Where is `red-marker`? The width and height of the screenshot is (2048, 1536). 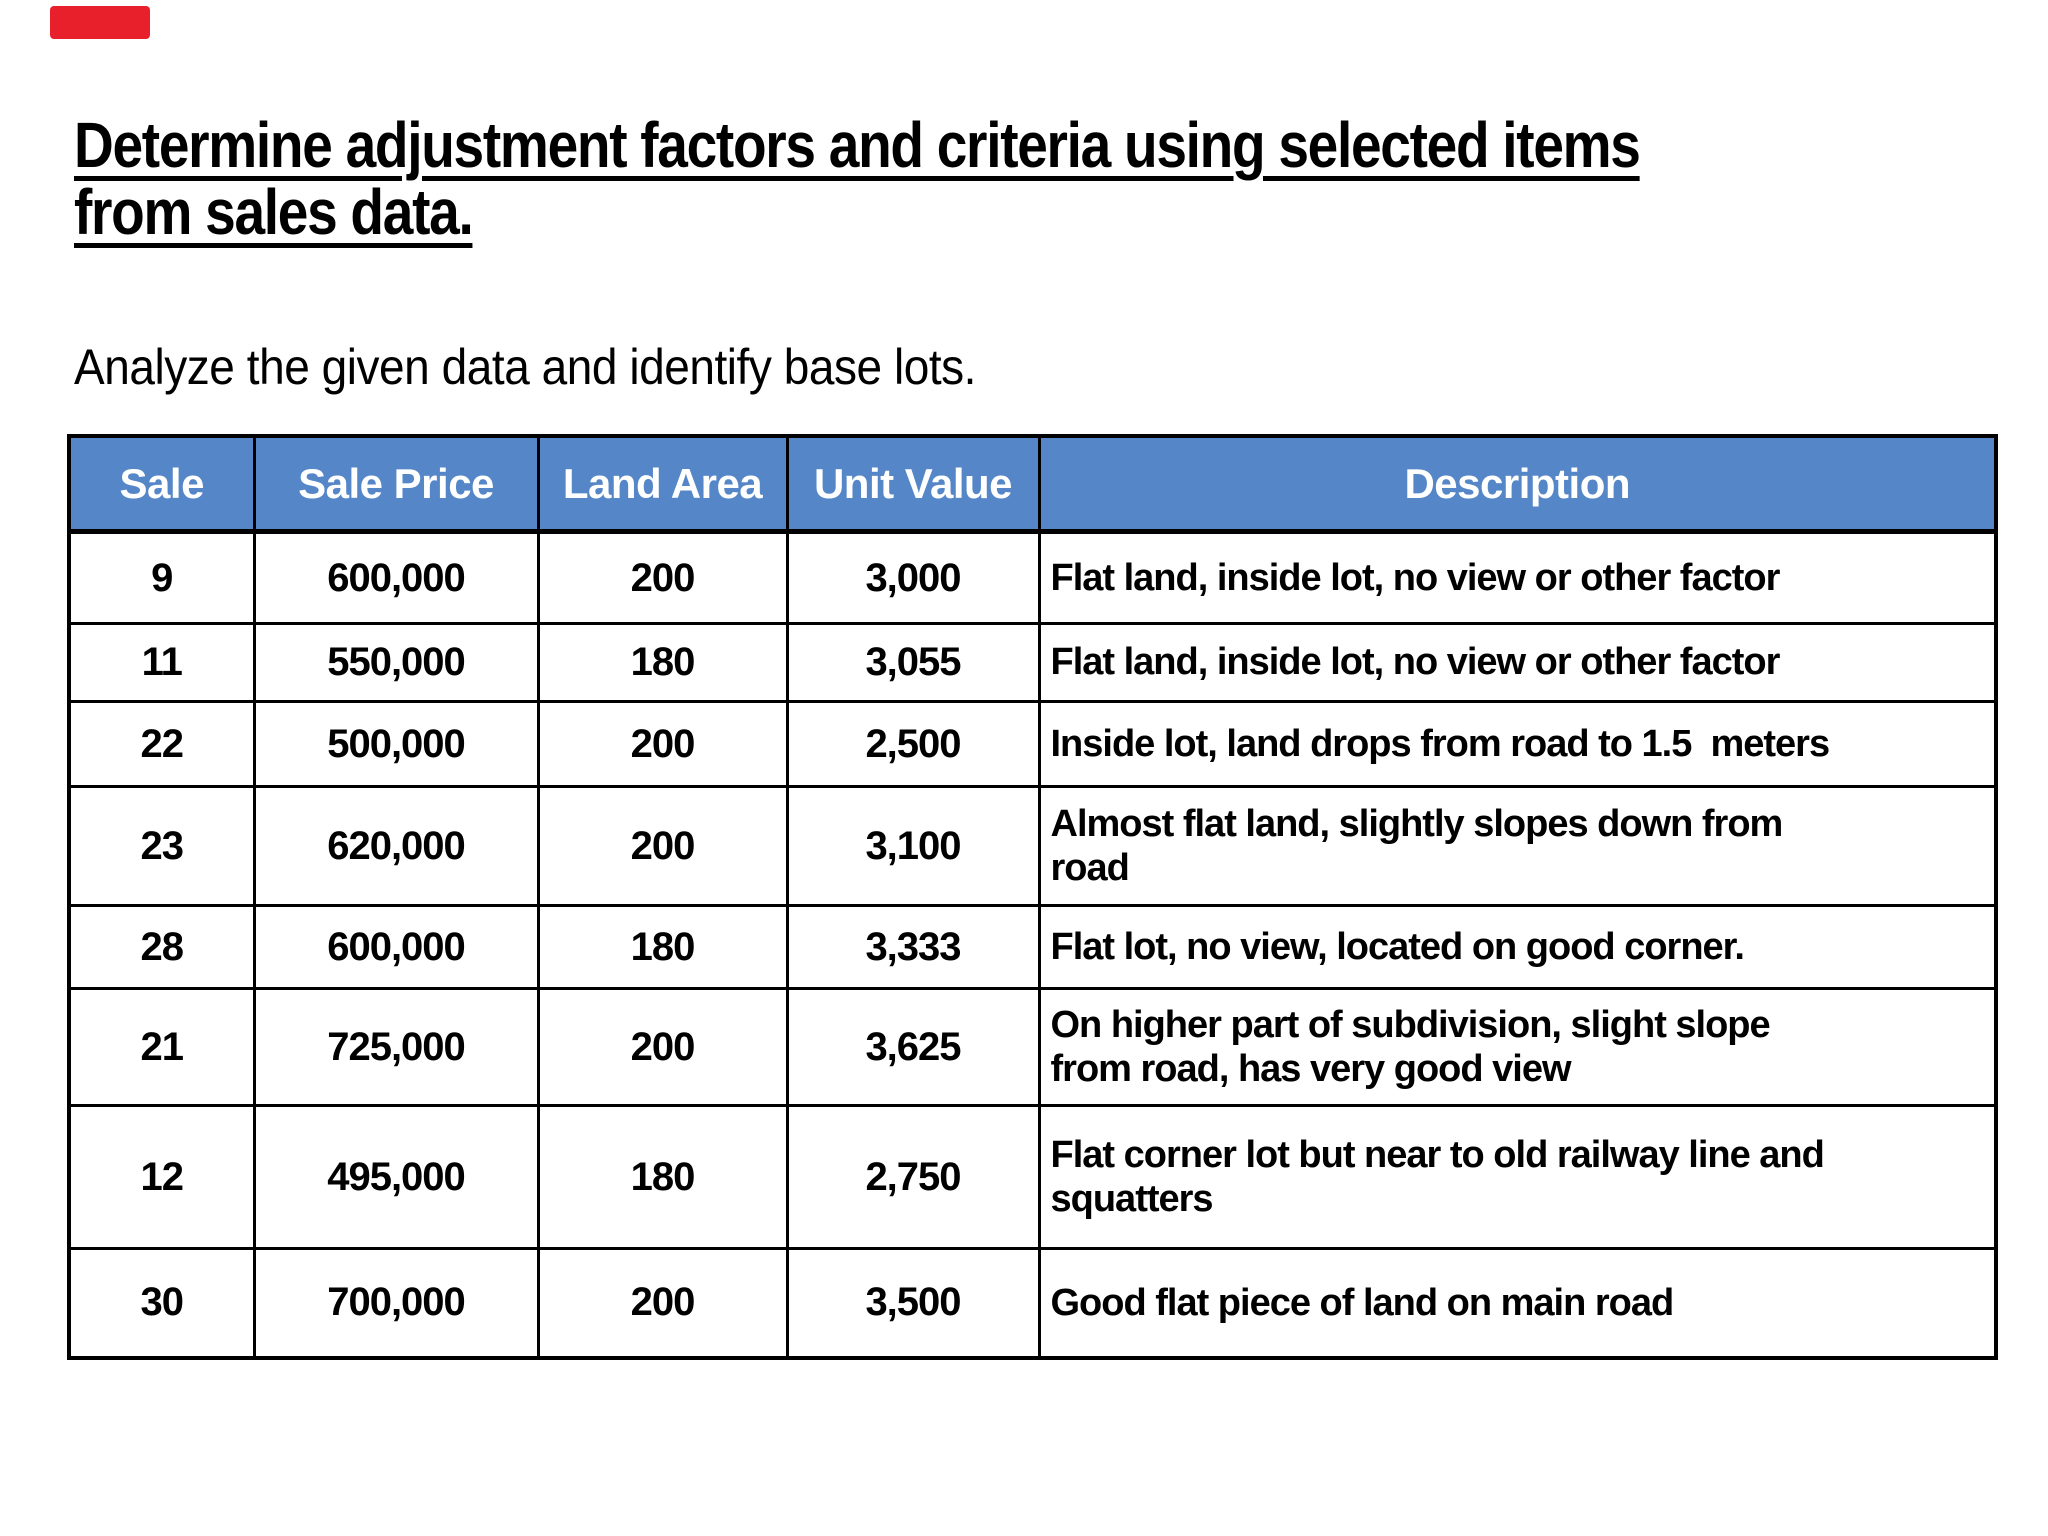 red-marker is located at coordinates (100, 22).